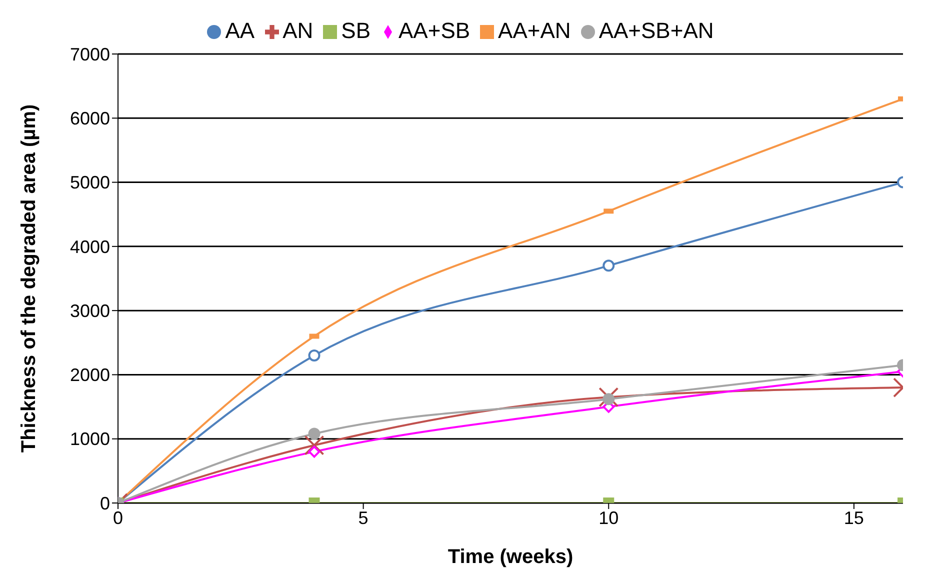 Image resolution: width=926 pixels, height=583 pixels. What do you see at coordinates (90, 246) in the screenshot?
I see `y-tick-label: 4000` at bounding box center [90, 246].